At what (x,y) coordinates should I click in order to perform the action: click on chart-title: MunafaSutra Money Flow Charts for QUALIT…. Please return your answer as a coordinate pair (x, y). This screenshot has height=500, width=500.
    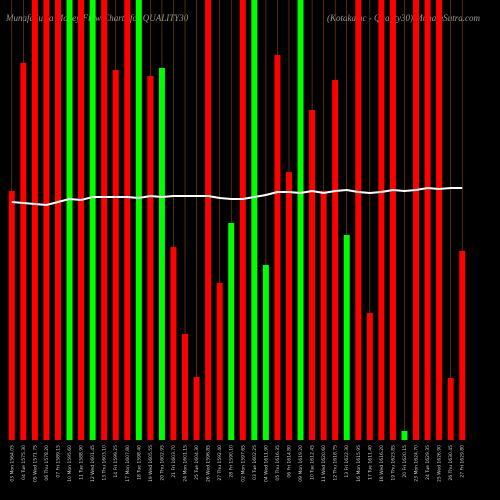
    Looking at the image, I should click on (97, 18).